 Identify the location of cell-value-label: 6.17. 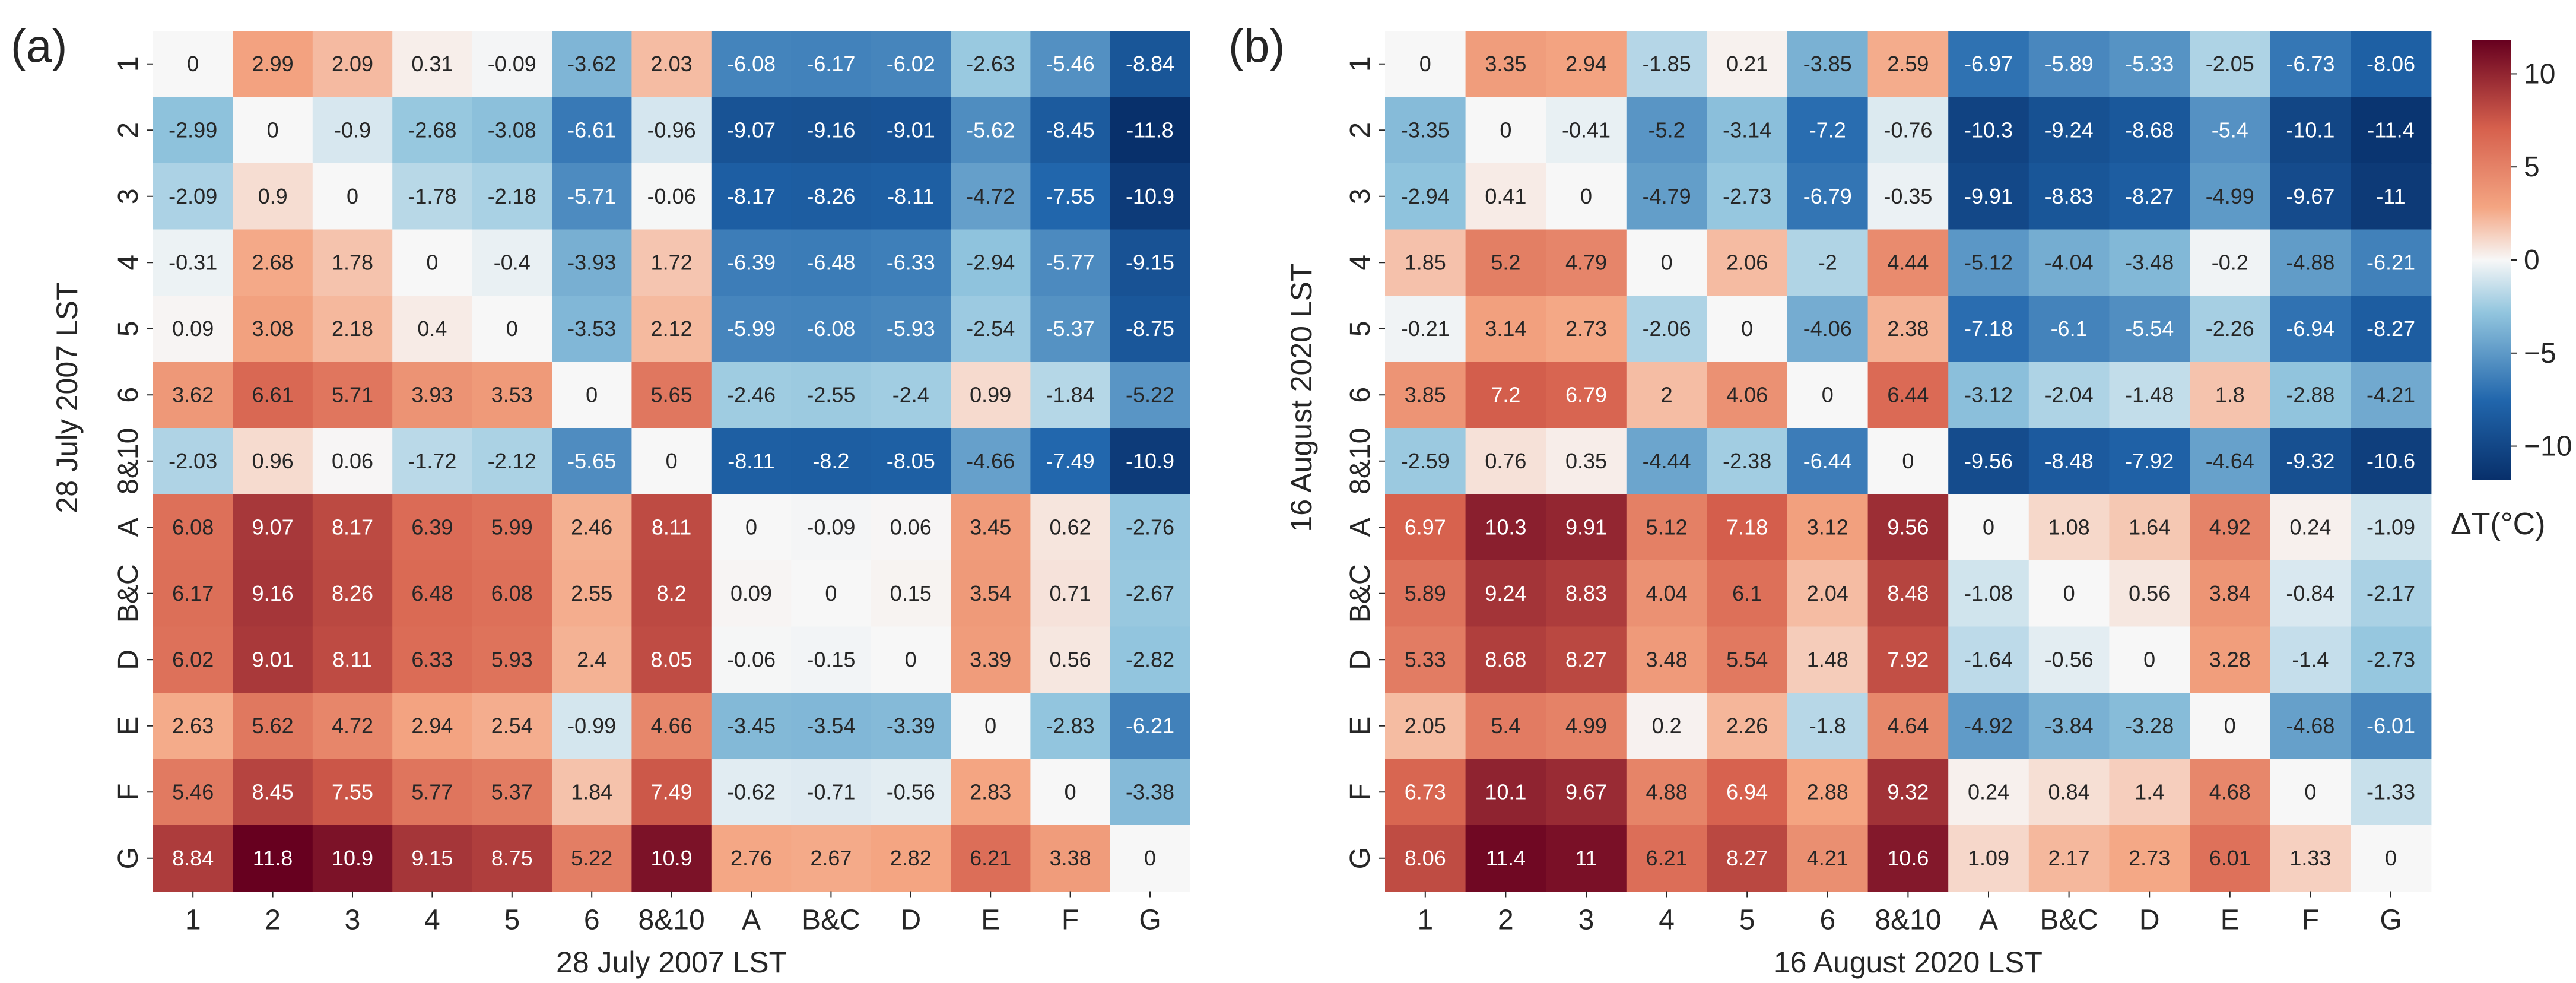
(193, 593).